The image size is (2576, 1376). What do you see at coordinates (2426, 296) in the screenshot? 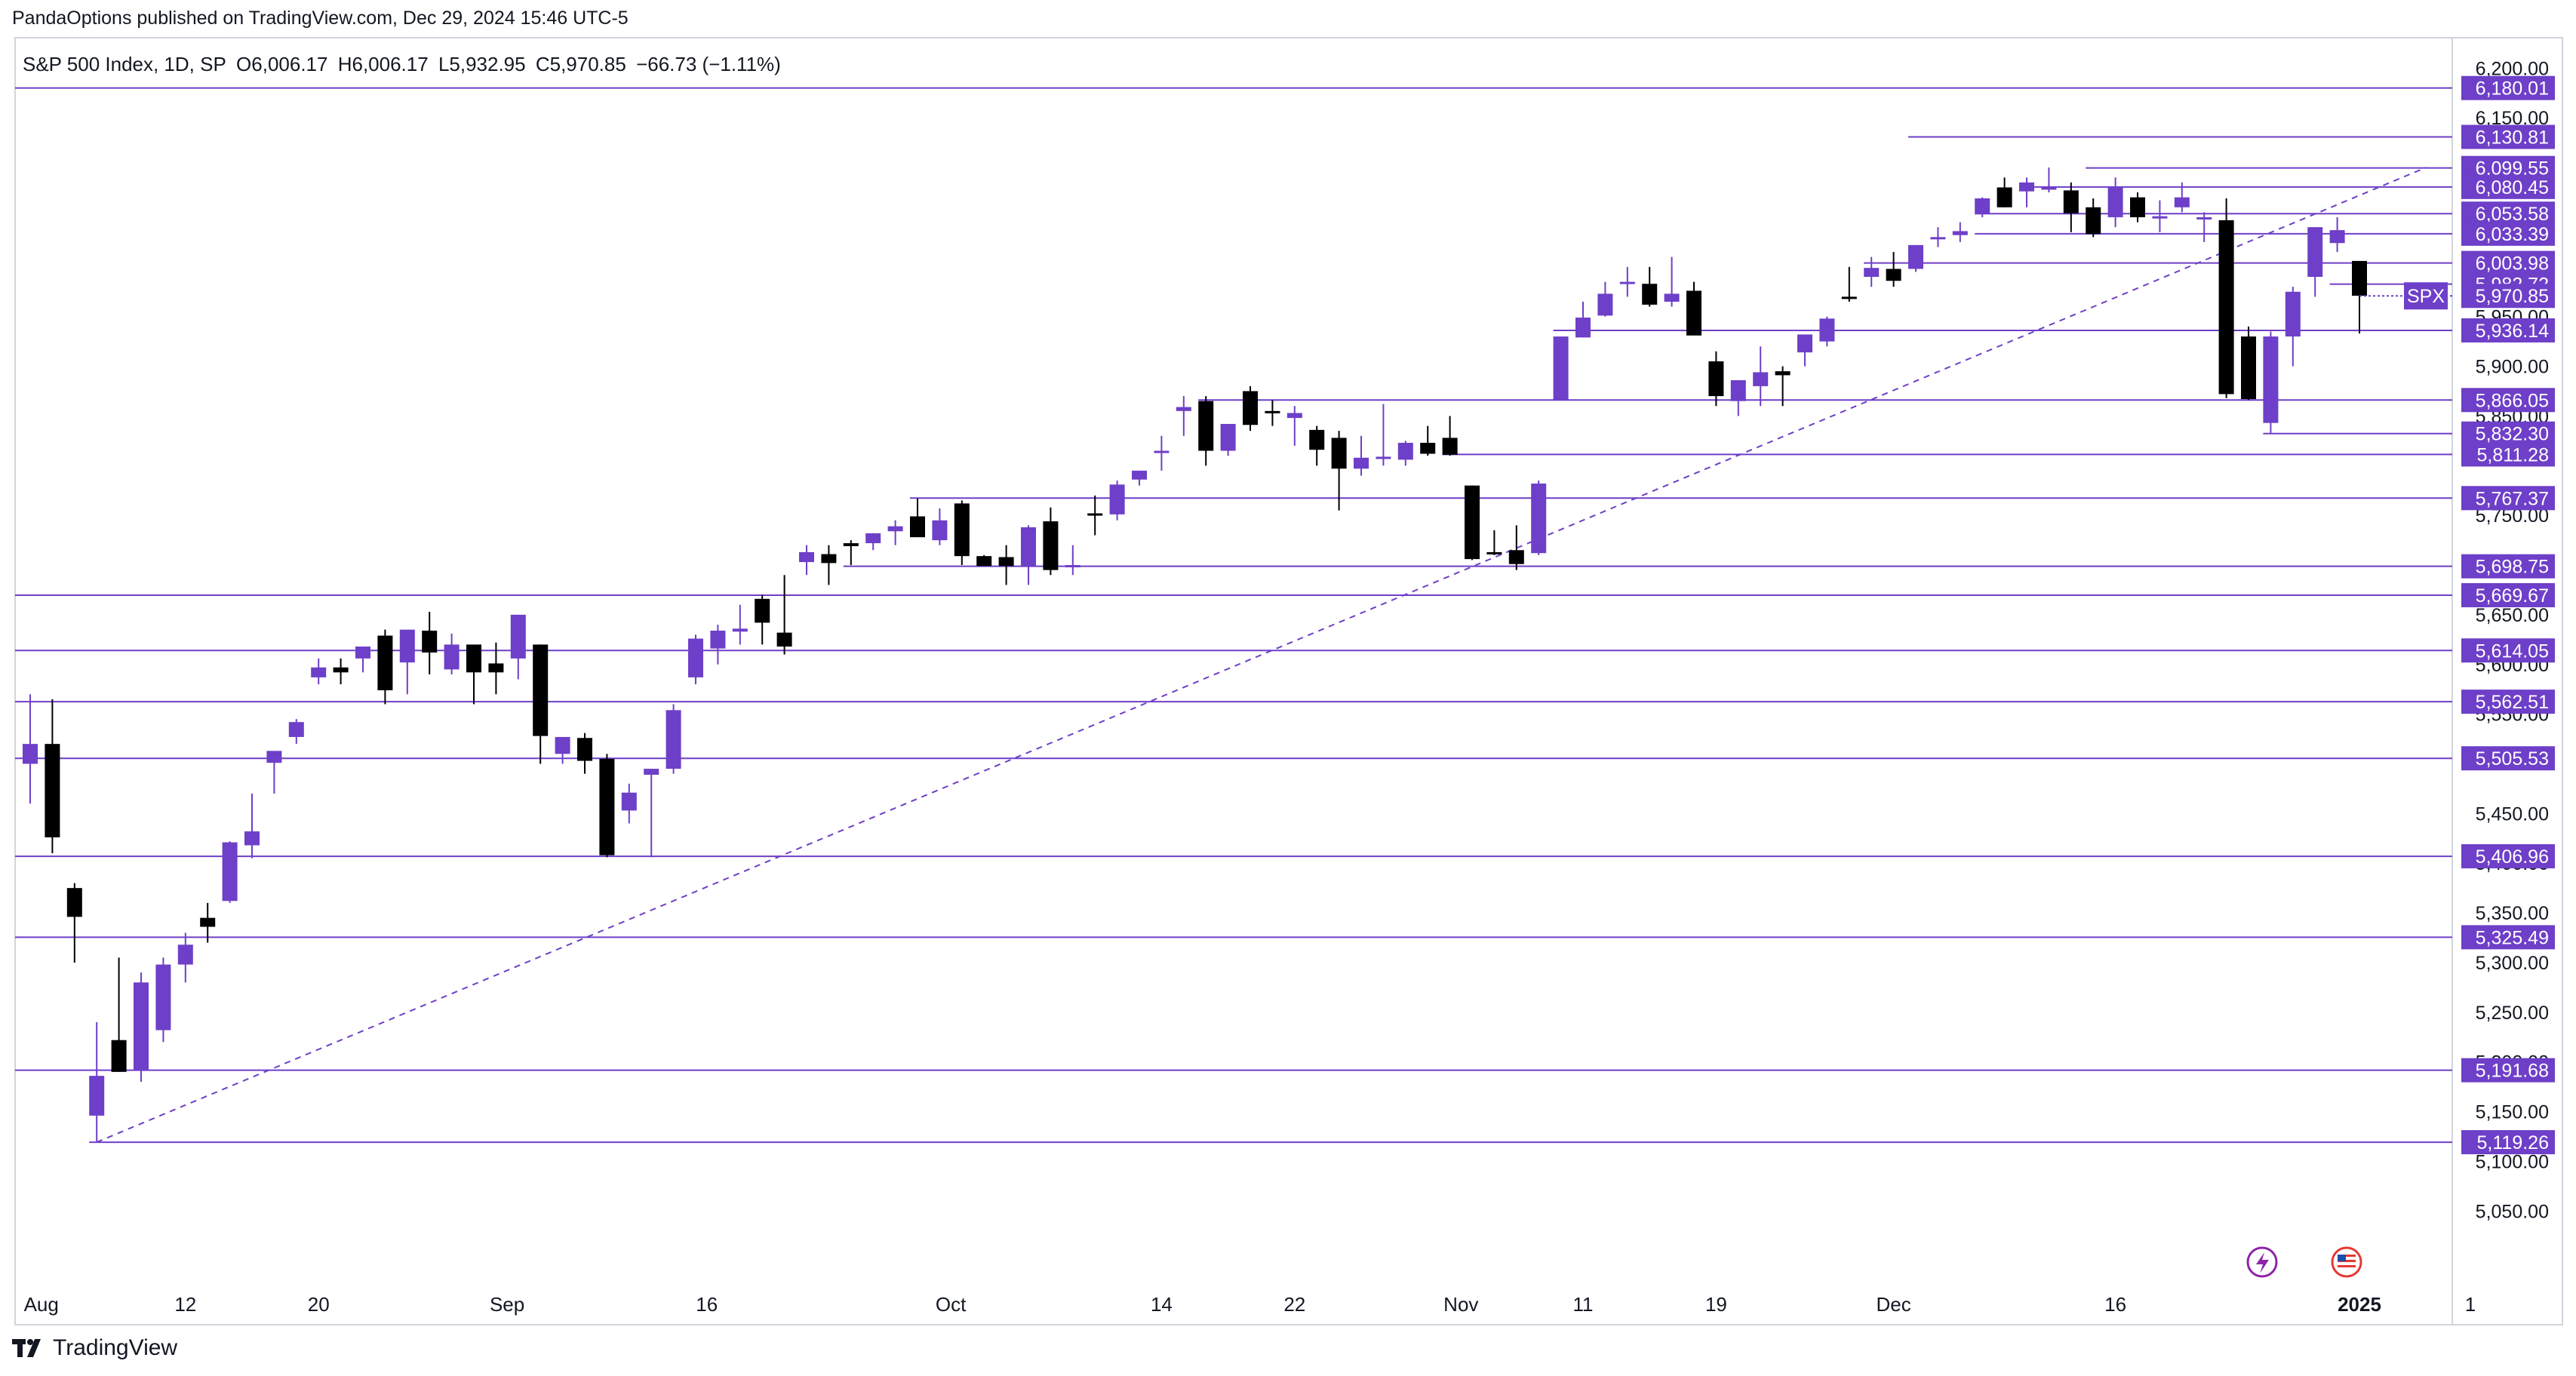
I see `symbol-tag-box` at bounding box center [2426, 296].